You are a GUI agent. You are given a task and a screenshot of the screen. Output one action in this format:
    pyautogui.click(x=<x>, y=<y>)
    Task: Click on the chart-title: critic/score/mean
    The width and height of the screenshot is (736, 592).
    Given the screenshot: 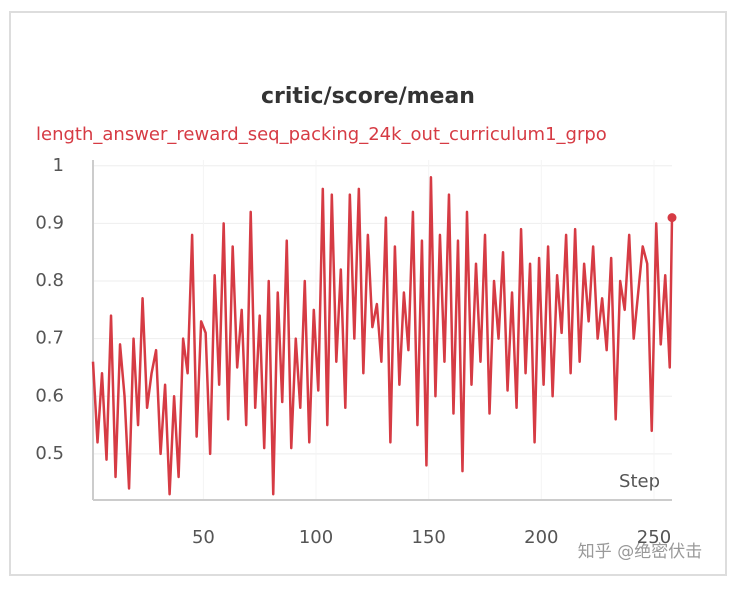 What is the action you would take?
    pyautogui.click(x=368, y=96)
    